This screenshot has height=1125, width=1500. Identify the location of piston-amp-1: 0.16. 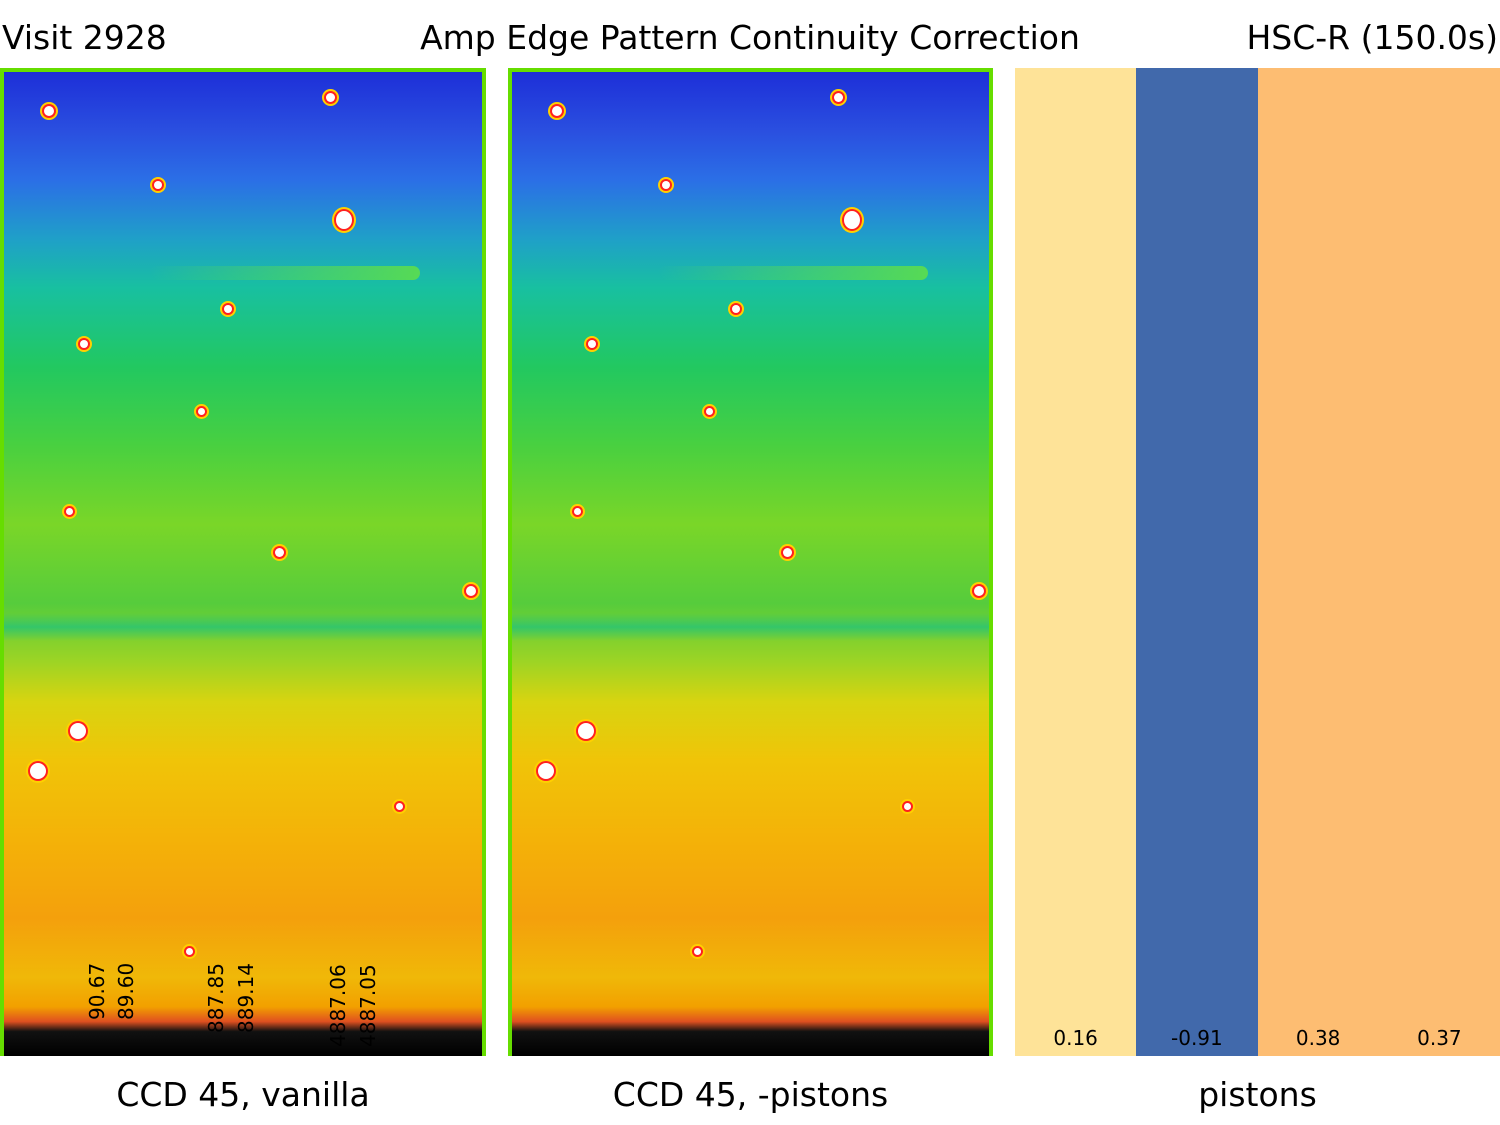
(1076, 562).